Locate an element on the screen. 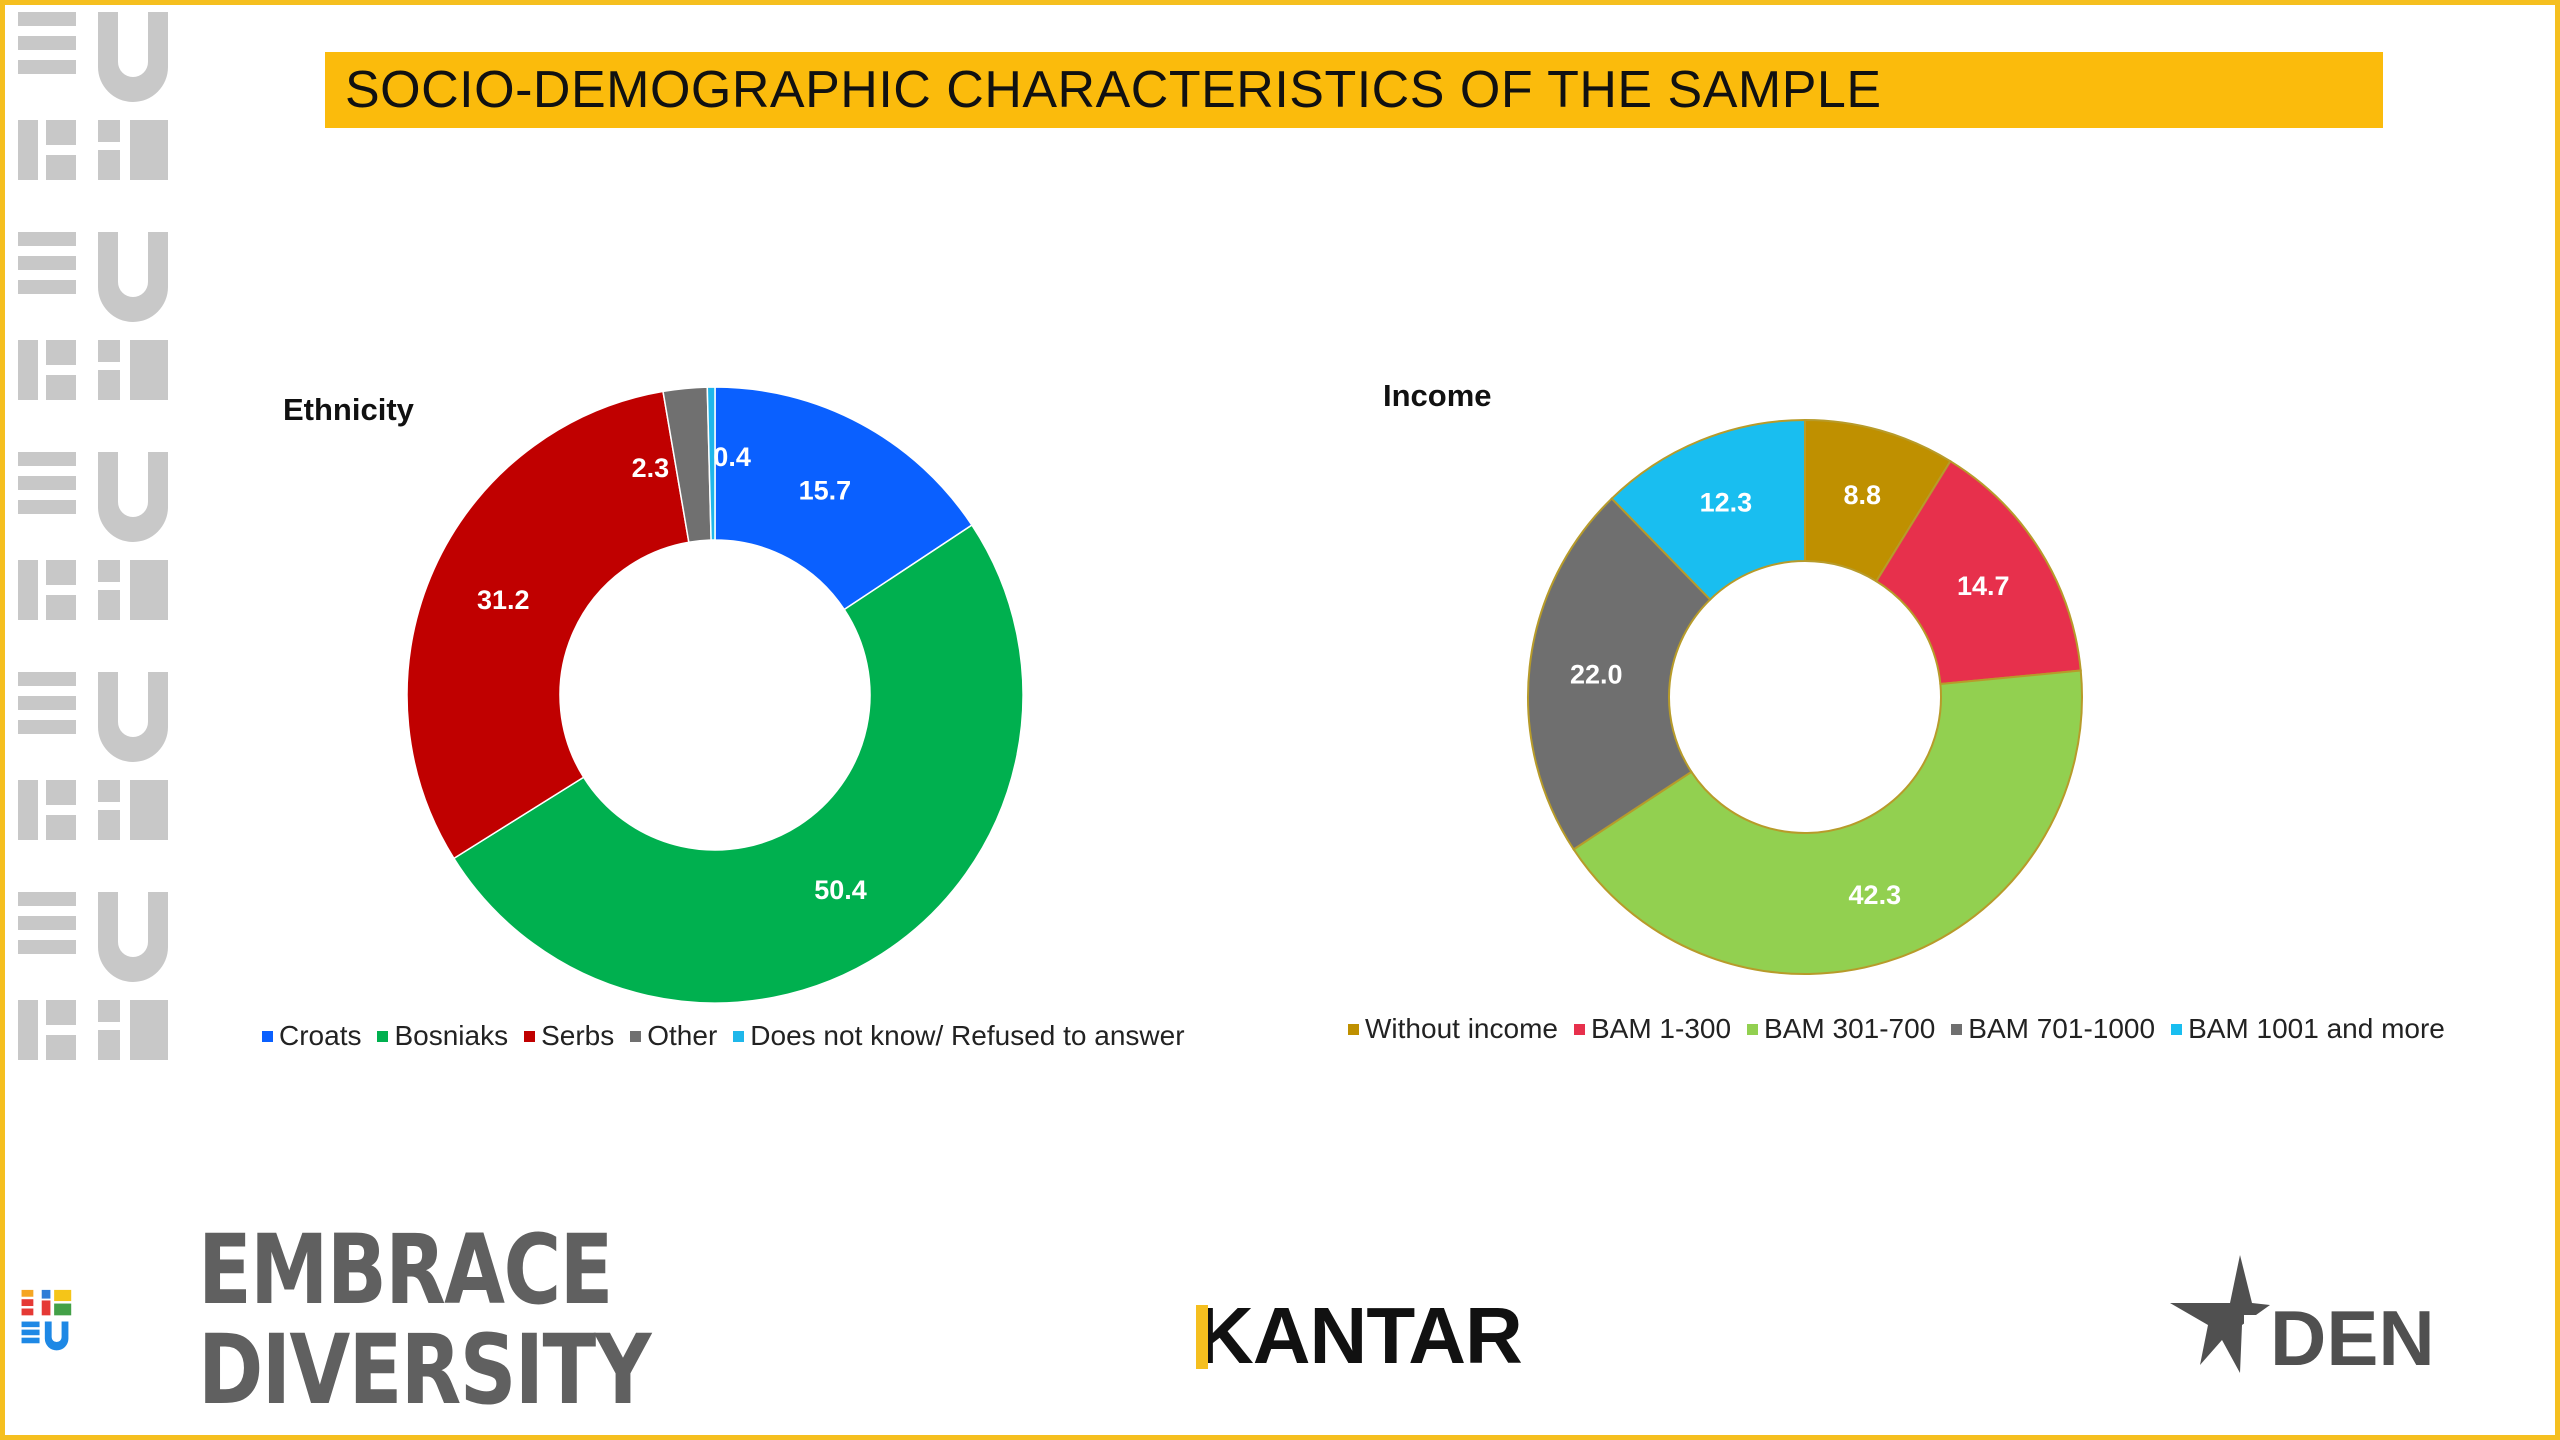  legend-item: Does not know/ Refused to answer is located at coordinates (959, 1036).